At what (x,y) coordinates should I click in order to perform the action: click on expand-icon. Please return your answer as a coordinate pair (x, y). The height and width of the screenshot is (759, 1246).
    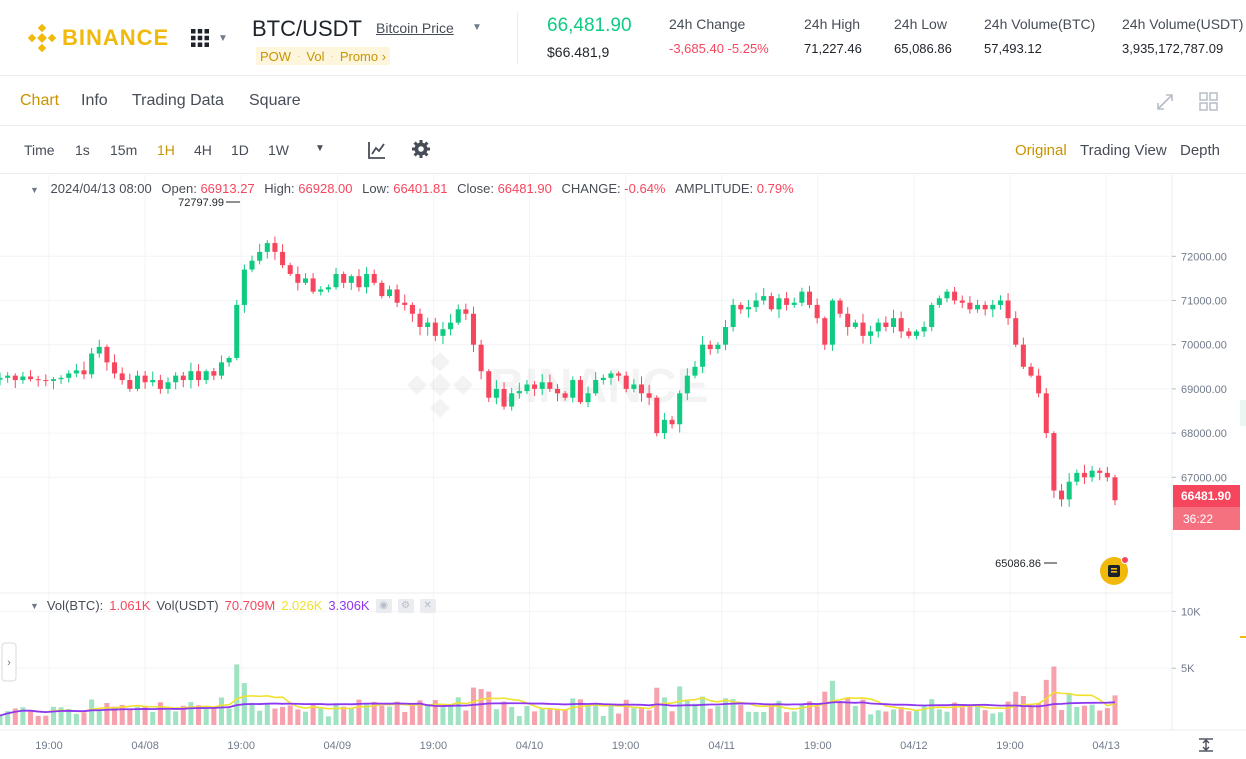
    Looking at the image, I should click on (1165, 102).